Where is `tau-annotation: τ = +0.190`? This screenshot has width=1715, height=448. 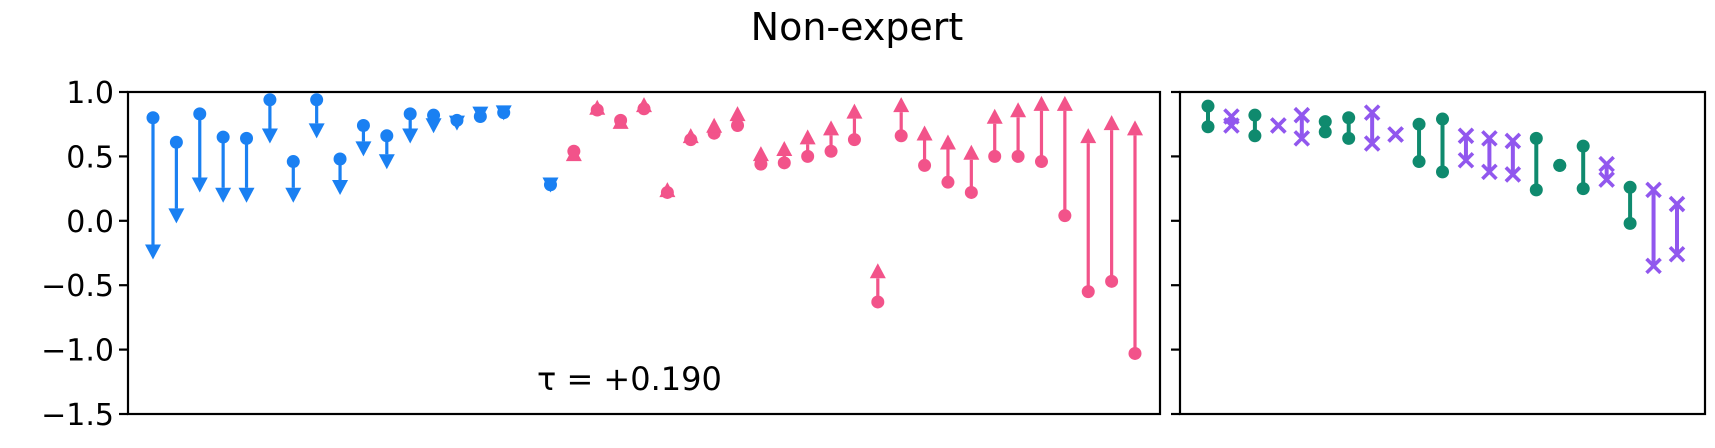
tau-annotation: τ = +0.190 is located at coordinates (629, 379).